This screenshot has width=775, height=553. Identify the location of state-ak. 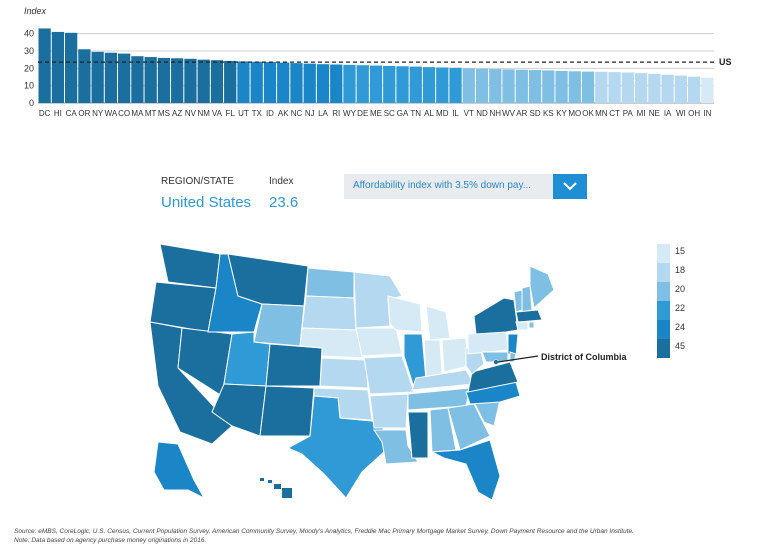
(179, 470).